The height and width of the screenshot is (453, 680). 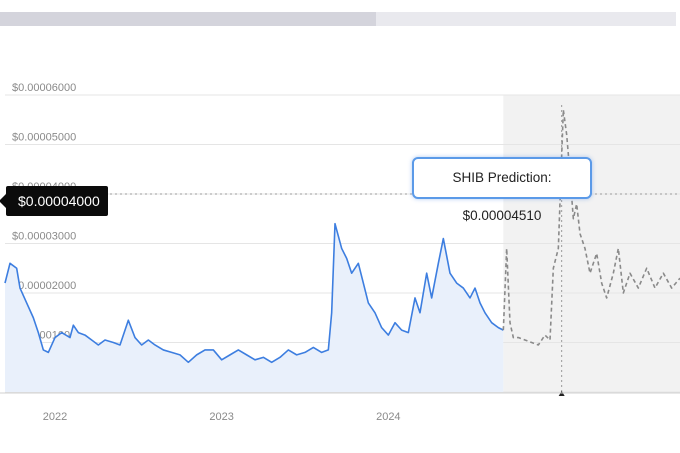 What do you see at coordinates (44, 237) in the screenshot?
I see `y-tick-label: $0.00003000` at bounding box center [44, 237].